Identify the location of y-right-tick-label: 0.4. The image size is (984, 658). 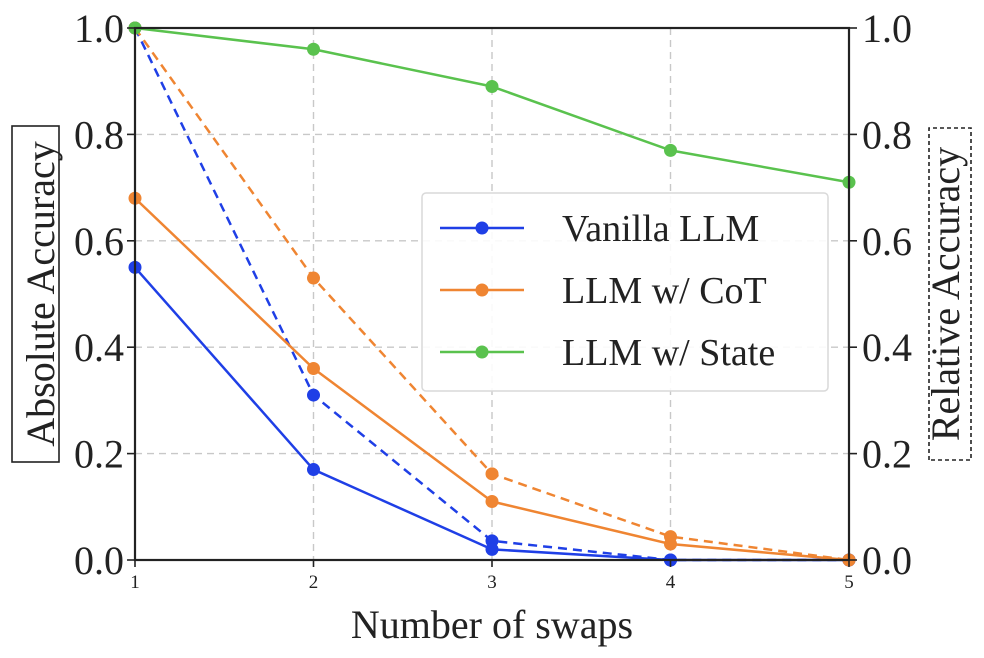
(887, 347).